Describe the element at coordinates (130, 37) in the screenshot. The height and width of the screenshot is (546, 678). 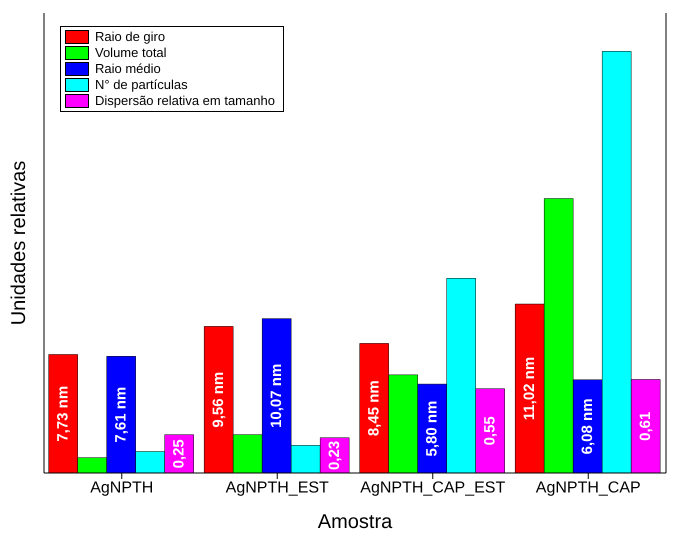
I see `legend-label: Raio de giro` at that location.